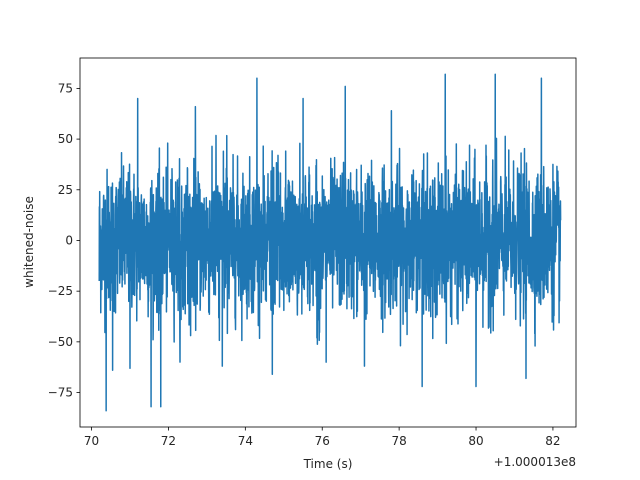  What do you see at coordinates (64, 240) in the screenshot?
I see `y-axis: −75 −50 −25 0 25 50 75` at bounding box center [64, 240].